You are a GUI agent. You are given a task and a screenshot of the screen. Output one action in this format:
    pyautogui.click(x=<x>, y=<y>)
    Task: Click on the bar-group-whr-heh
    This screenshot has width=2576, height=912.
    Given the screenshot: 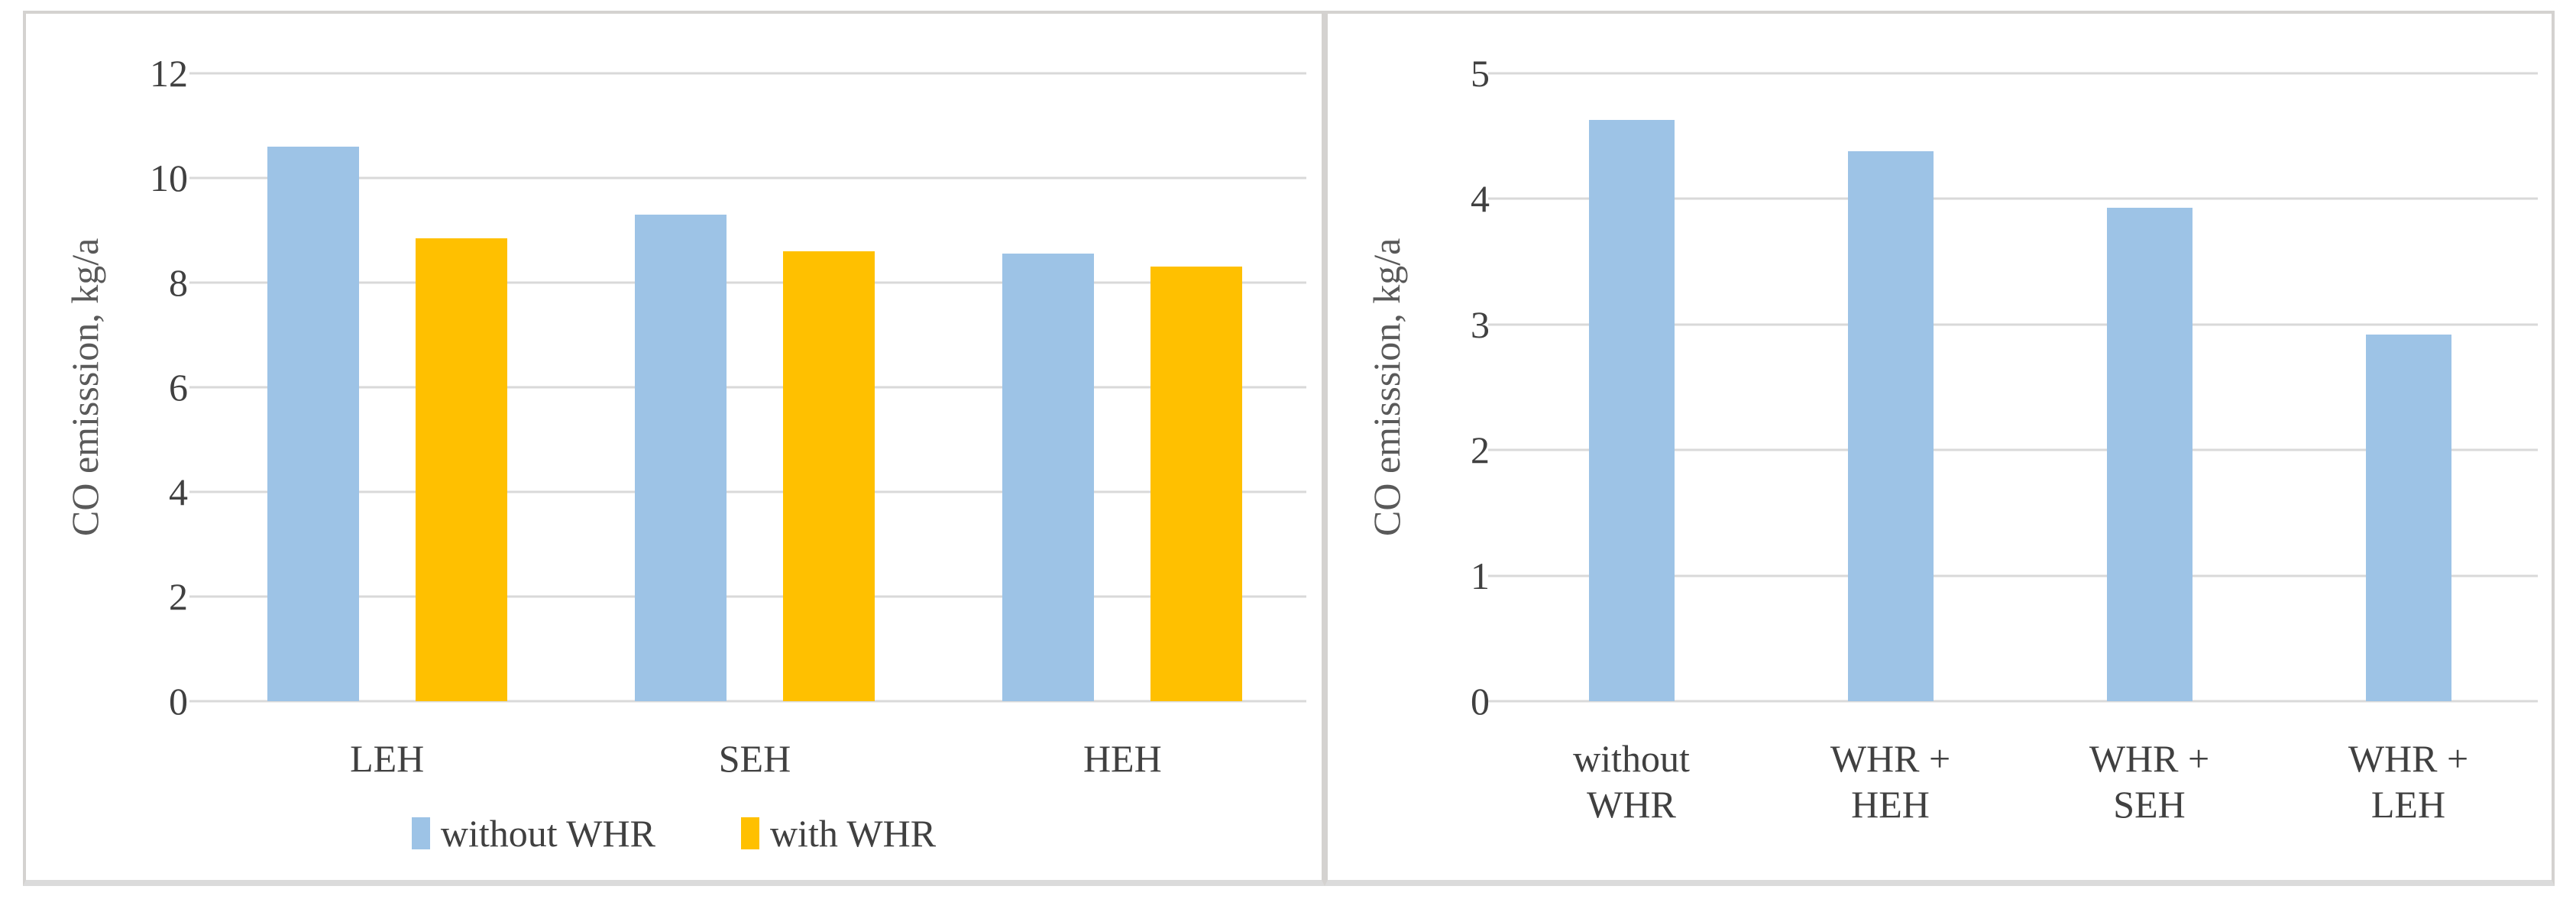 What is the action you would take?
    pyautogui.click(x=1890, y=387)
    